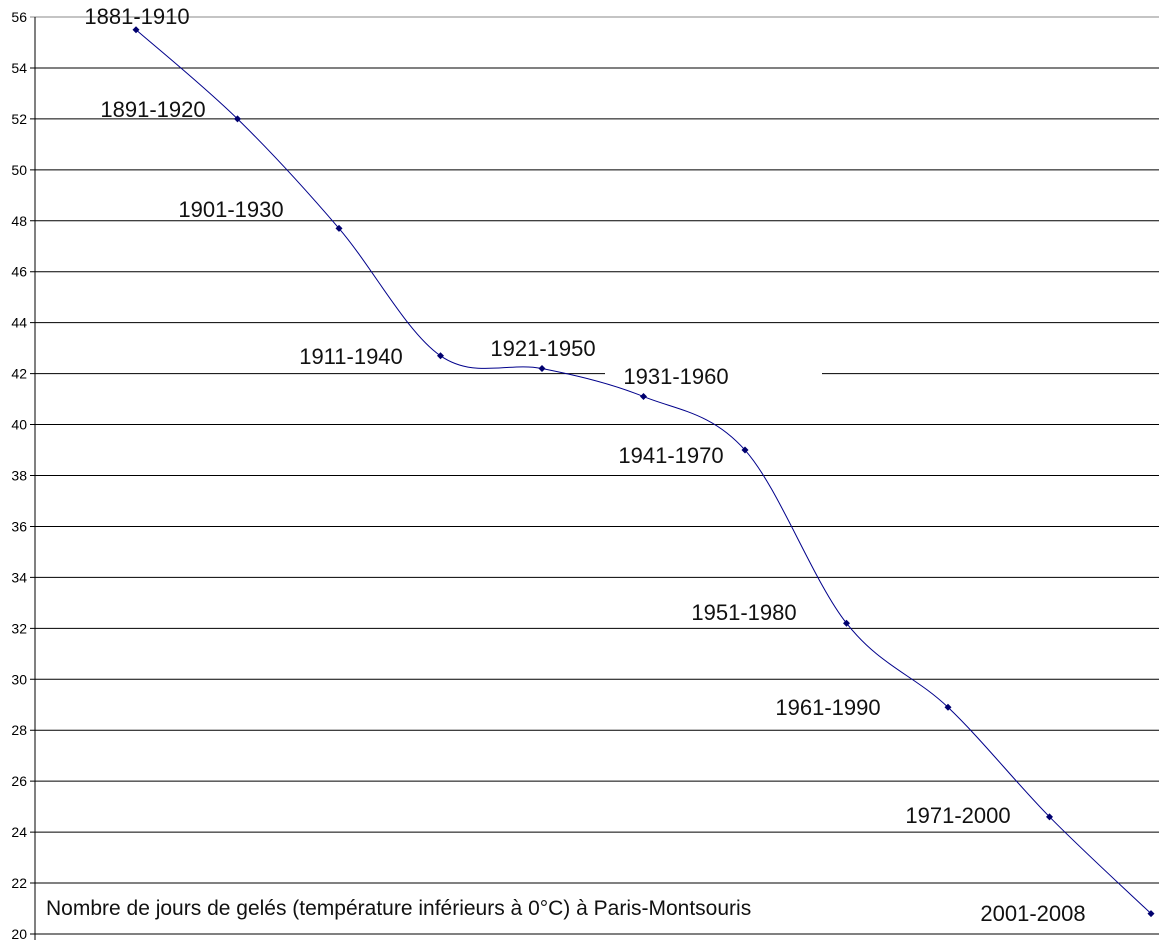  I want to click on y-tick-label: 36, so click(19, 526).